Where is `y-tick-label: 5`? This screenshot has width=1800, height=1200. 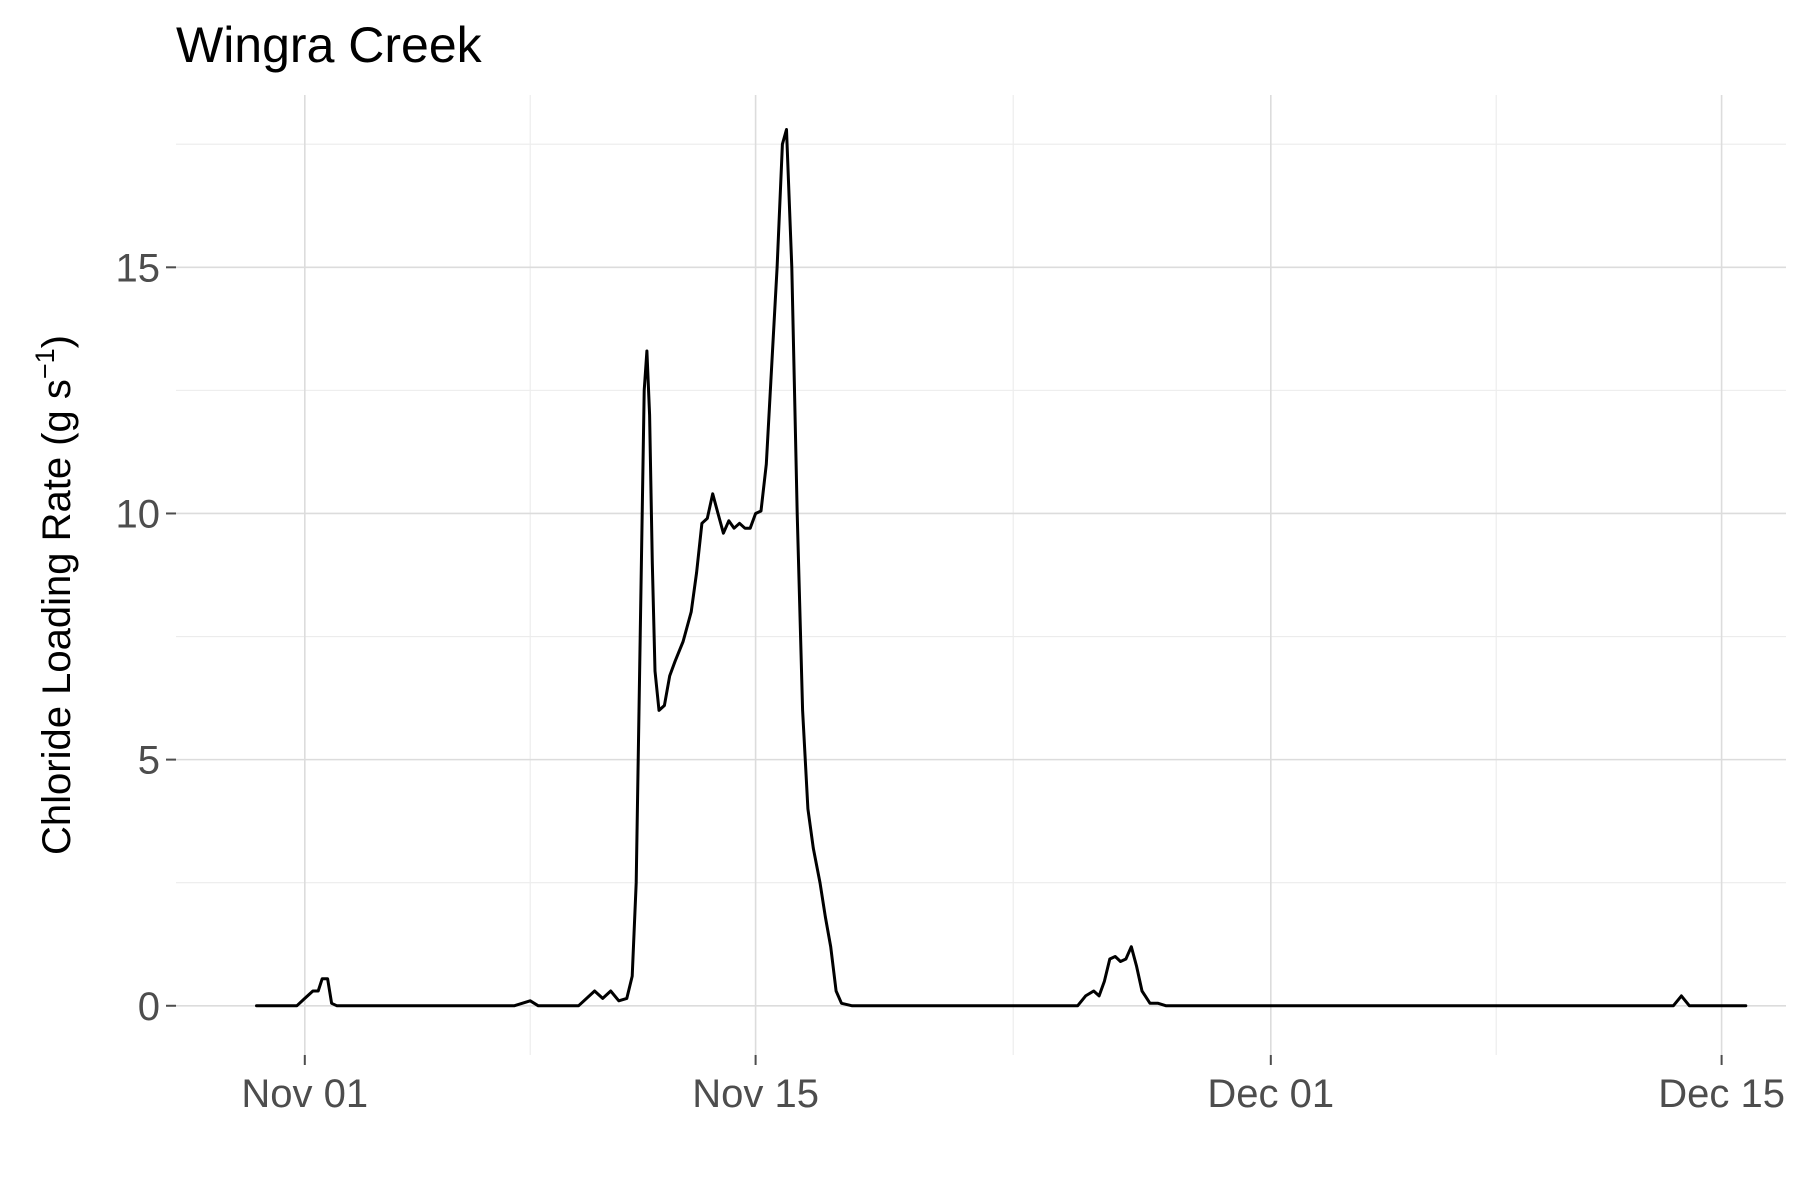
y-tick-label: 5 is located at coordinates (149, 761).